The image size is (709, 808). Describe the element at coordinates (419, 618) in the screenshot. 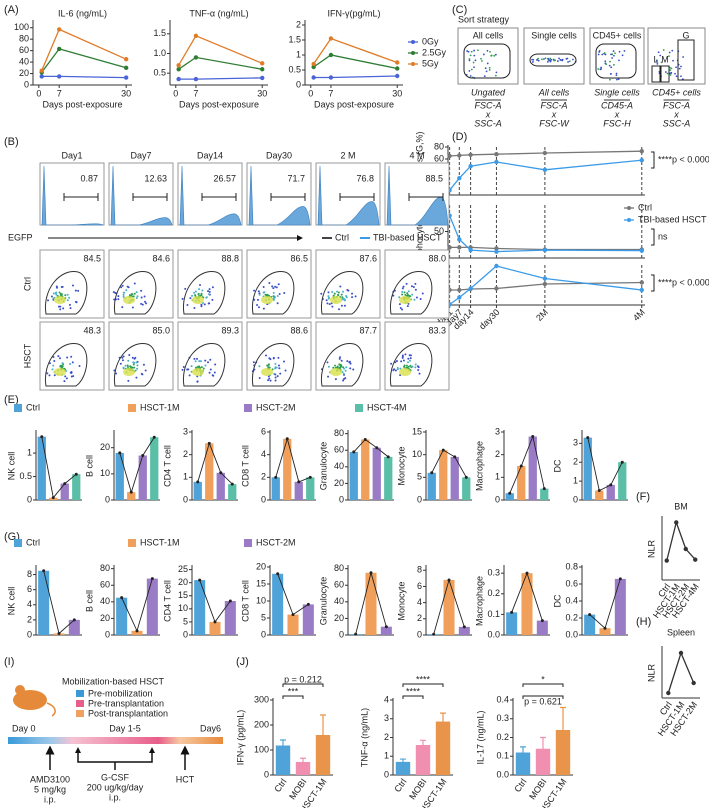

I see `y-tick-label: 2` at that location.